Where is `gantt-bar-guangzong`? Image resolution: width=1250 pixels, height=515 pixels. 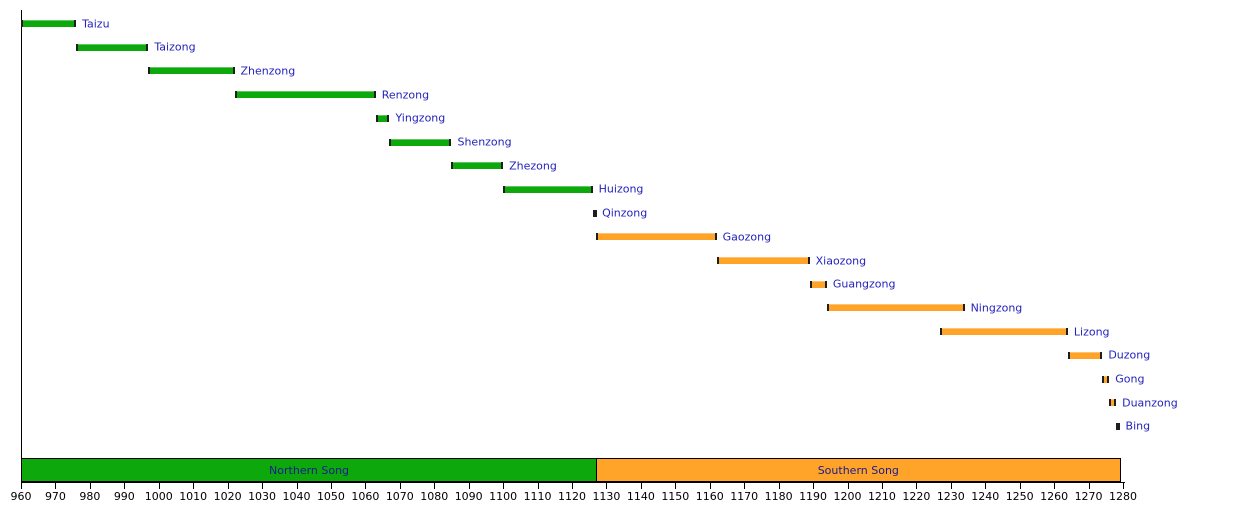
gantt-bar-guangzong is located at coordinates (818, 284).